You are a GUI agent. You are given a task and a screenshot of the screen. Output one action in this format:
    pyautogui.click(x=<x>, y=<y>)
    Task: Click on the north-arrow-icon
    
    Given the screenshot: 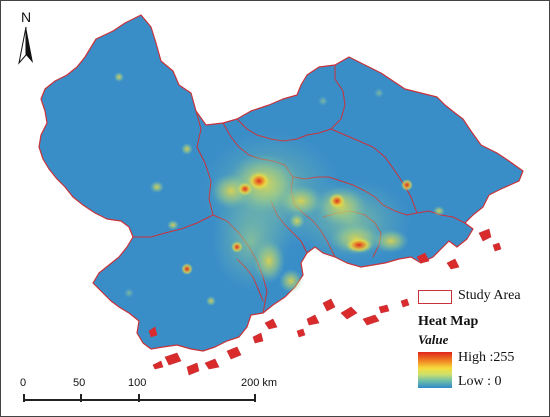 What is the action you would take?
    pyautogui.click(x=25, y=45)
    